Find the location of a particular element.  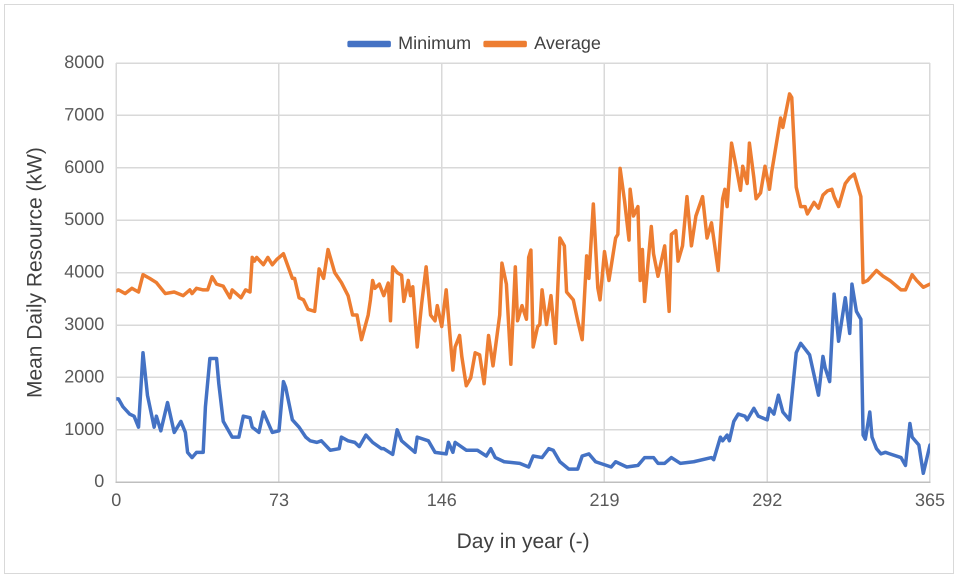

y-tick-label: 3000 is located at coordinates (84, 324).